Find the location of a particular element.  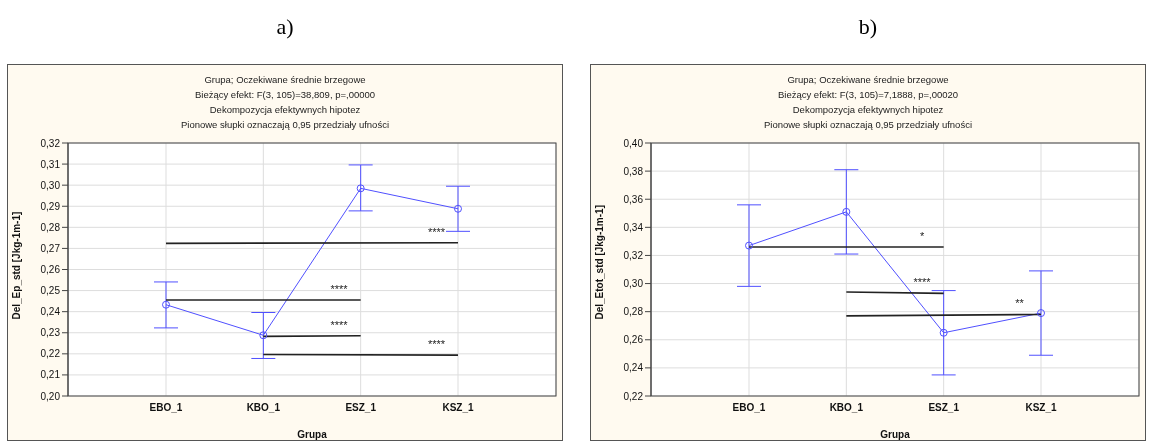

y-tick-label: 0,40 is located at coordinates (633, 143).